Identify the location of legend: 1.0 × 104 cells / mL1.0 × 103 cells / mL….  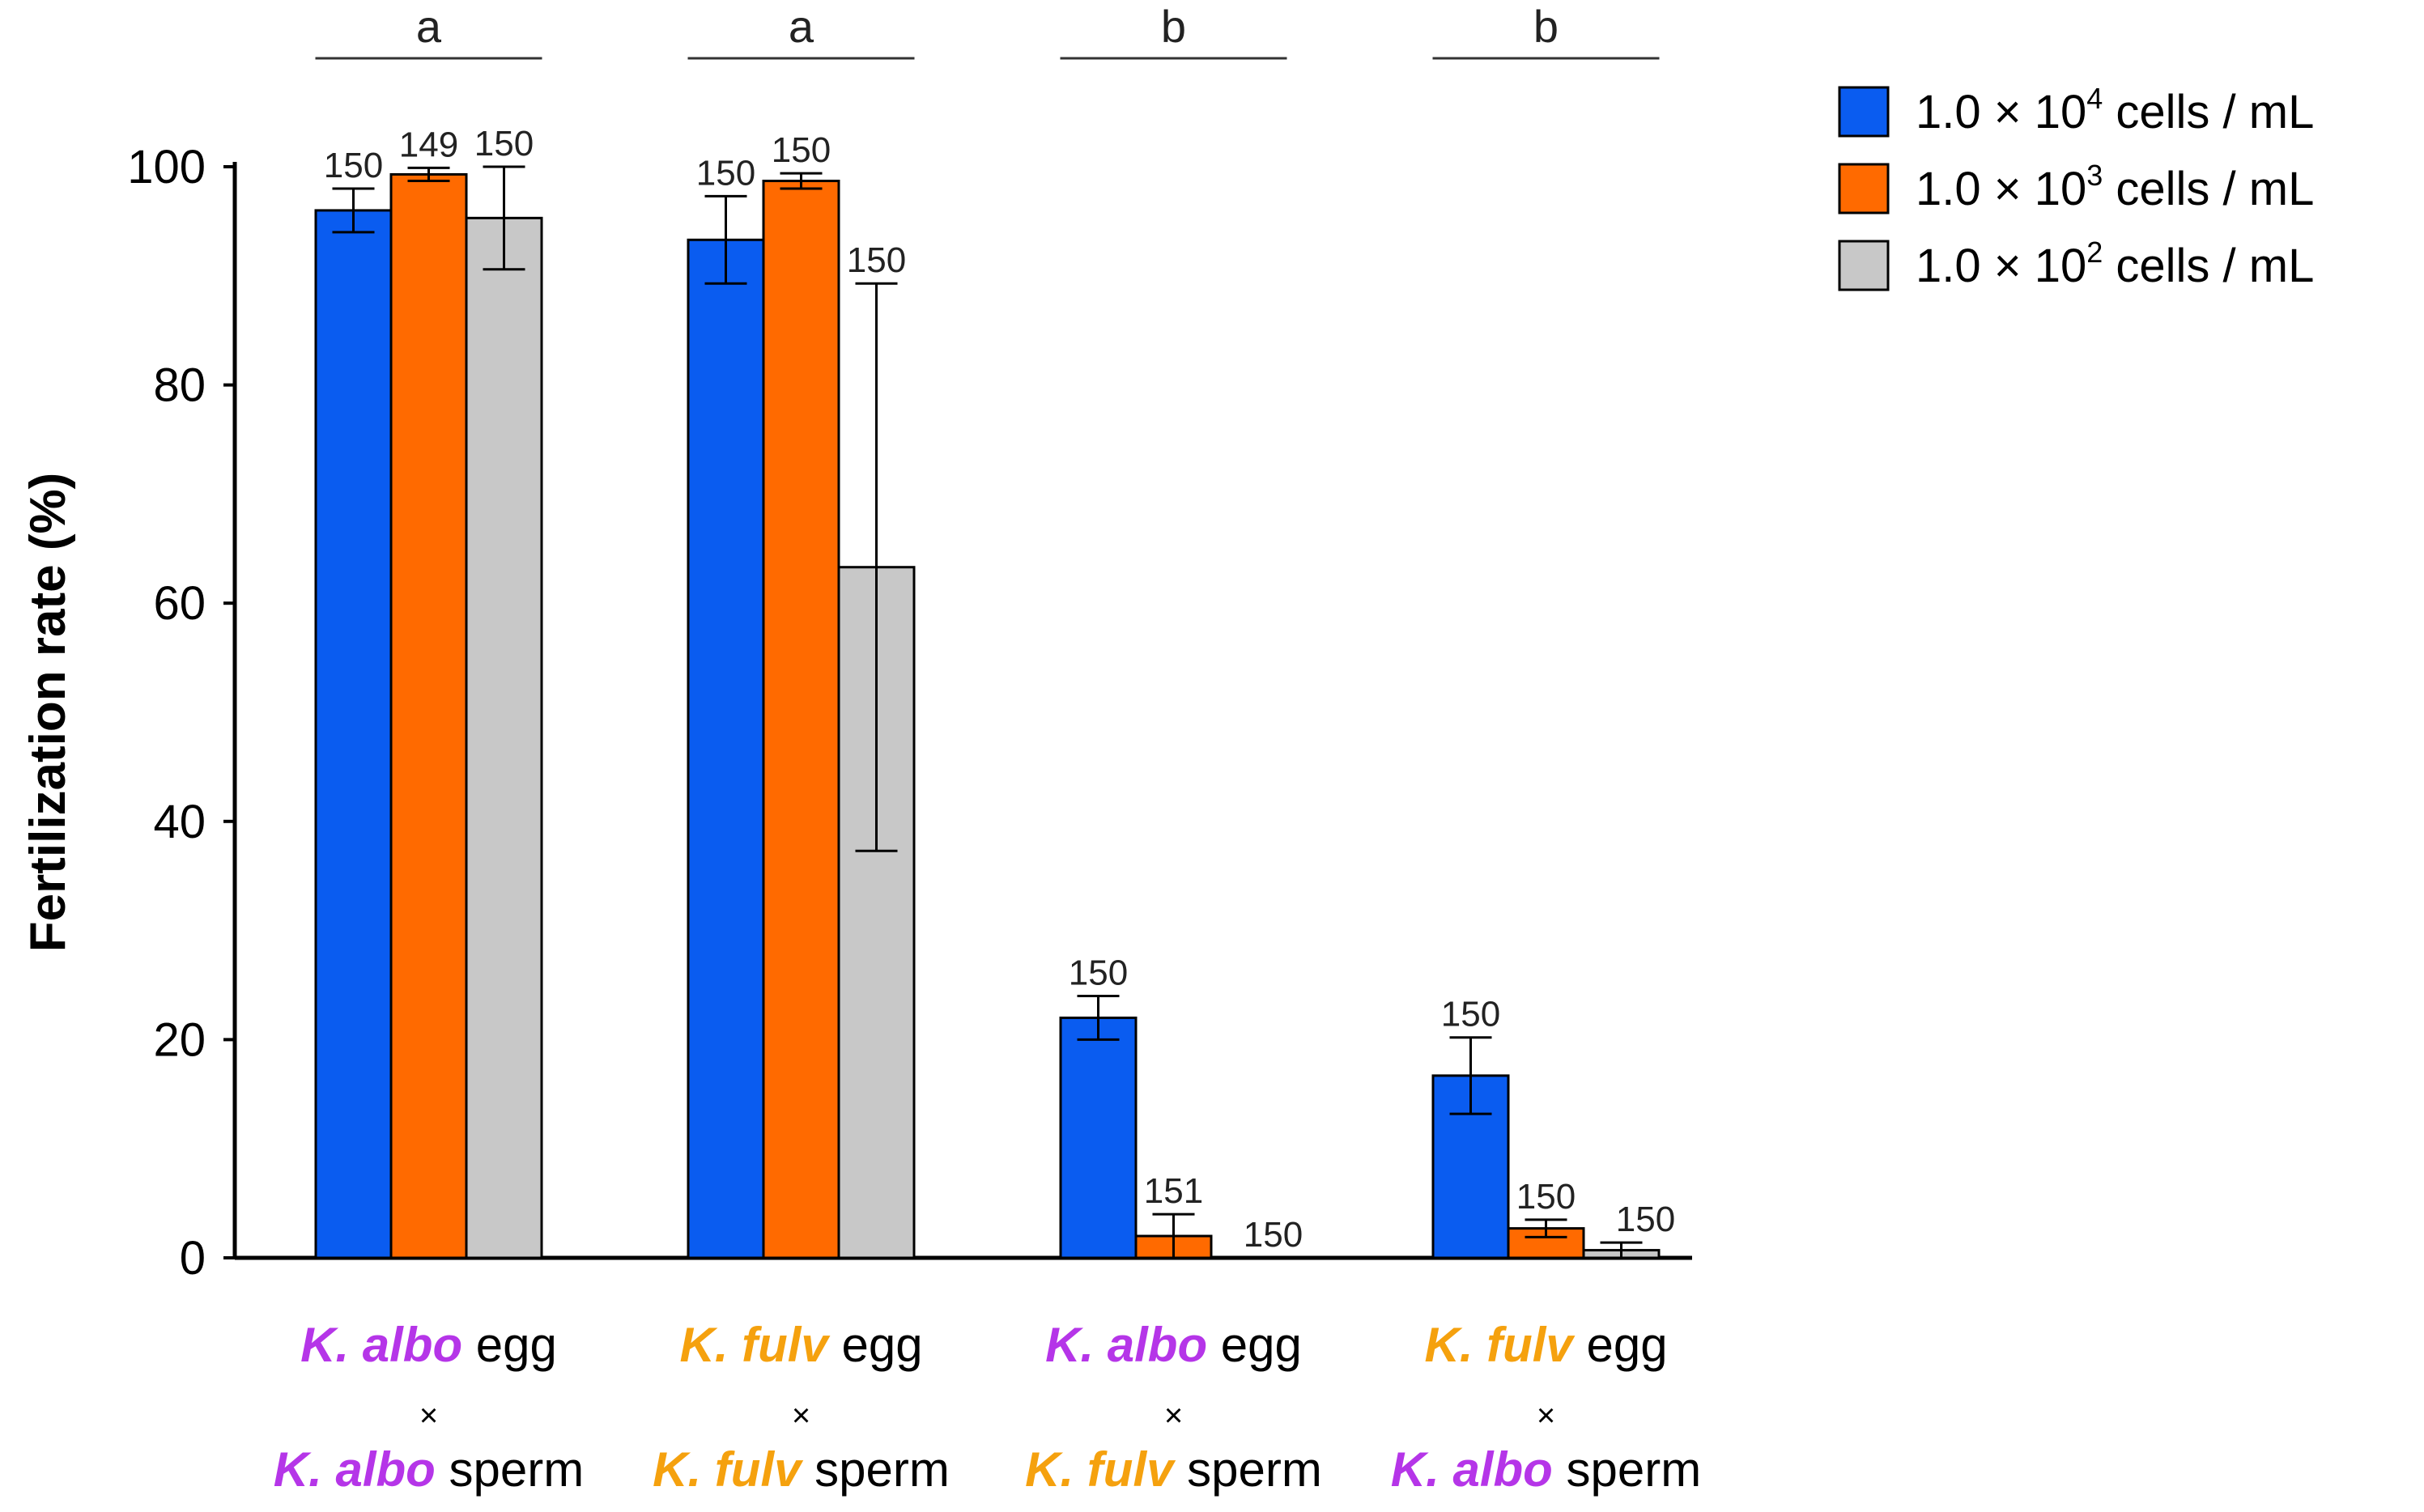
(2076, 187).